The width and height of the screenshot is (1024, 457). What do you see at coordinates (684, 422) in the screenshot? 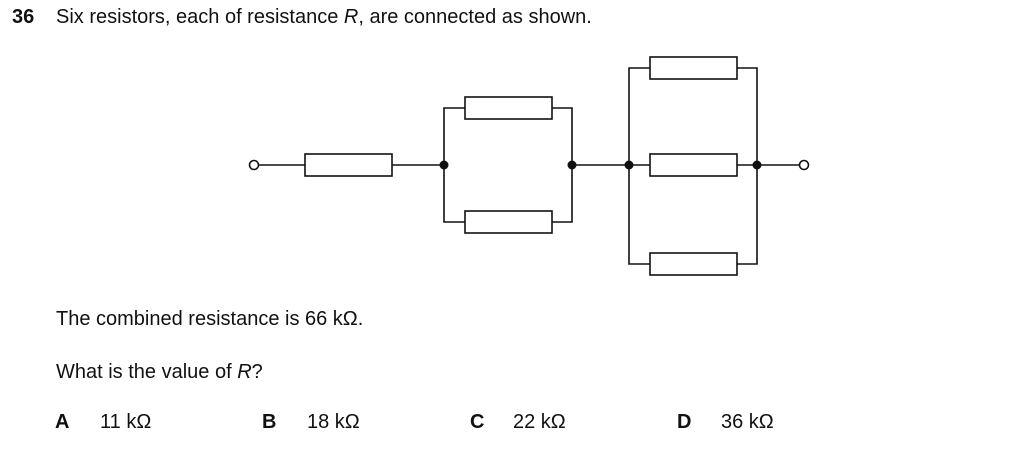
I see `option-d-letter: D` at bounding box center [684, 422].